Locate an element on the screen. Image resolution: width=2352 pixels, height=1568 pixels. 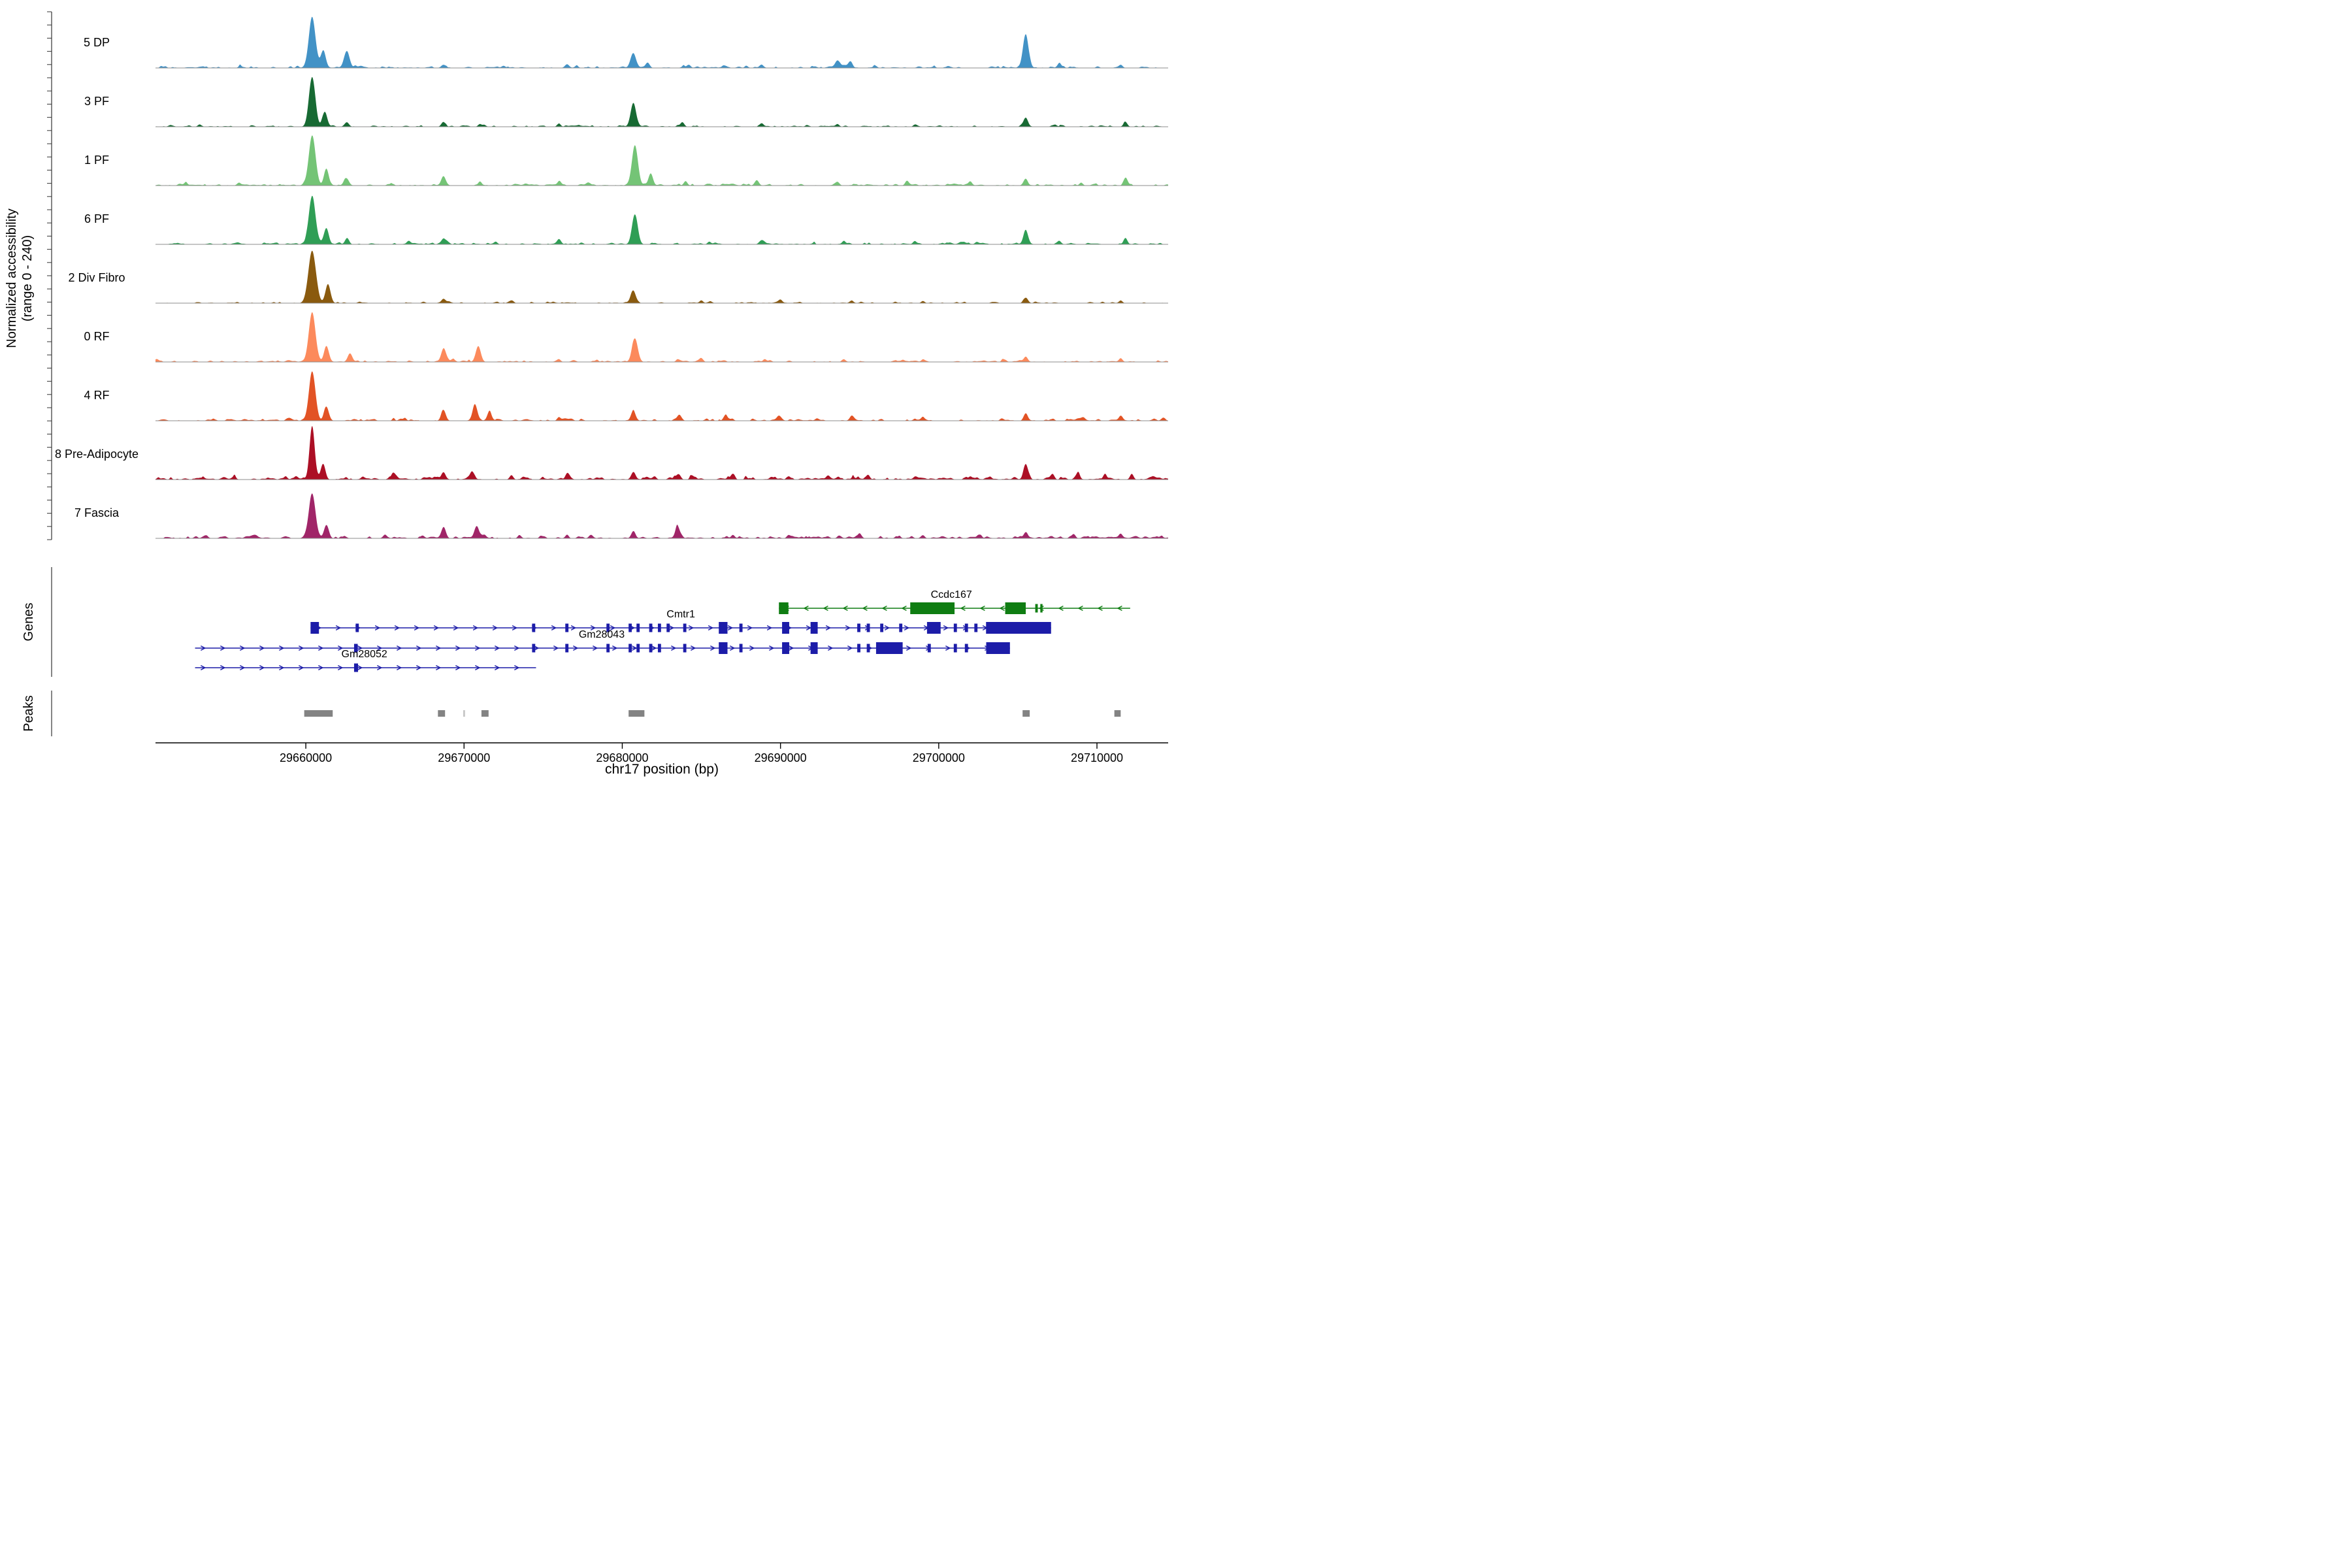
gene-label-gm28043: Gm28043 is located at coordinates (601, 634).